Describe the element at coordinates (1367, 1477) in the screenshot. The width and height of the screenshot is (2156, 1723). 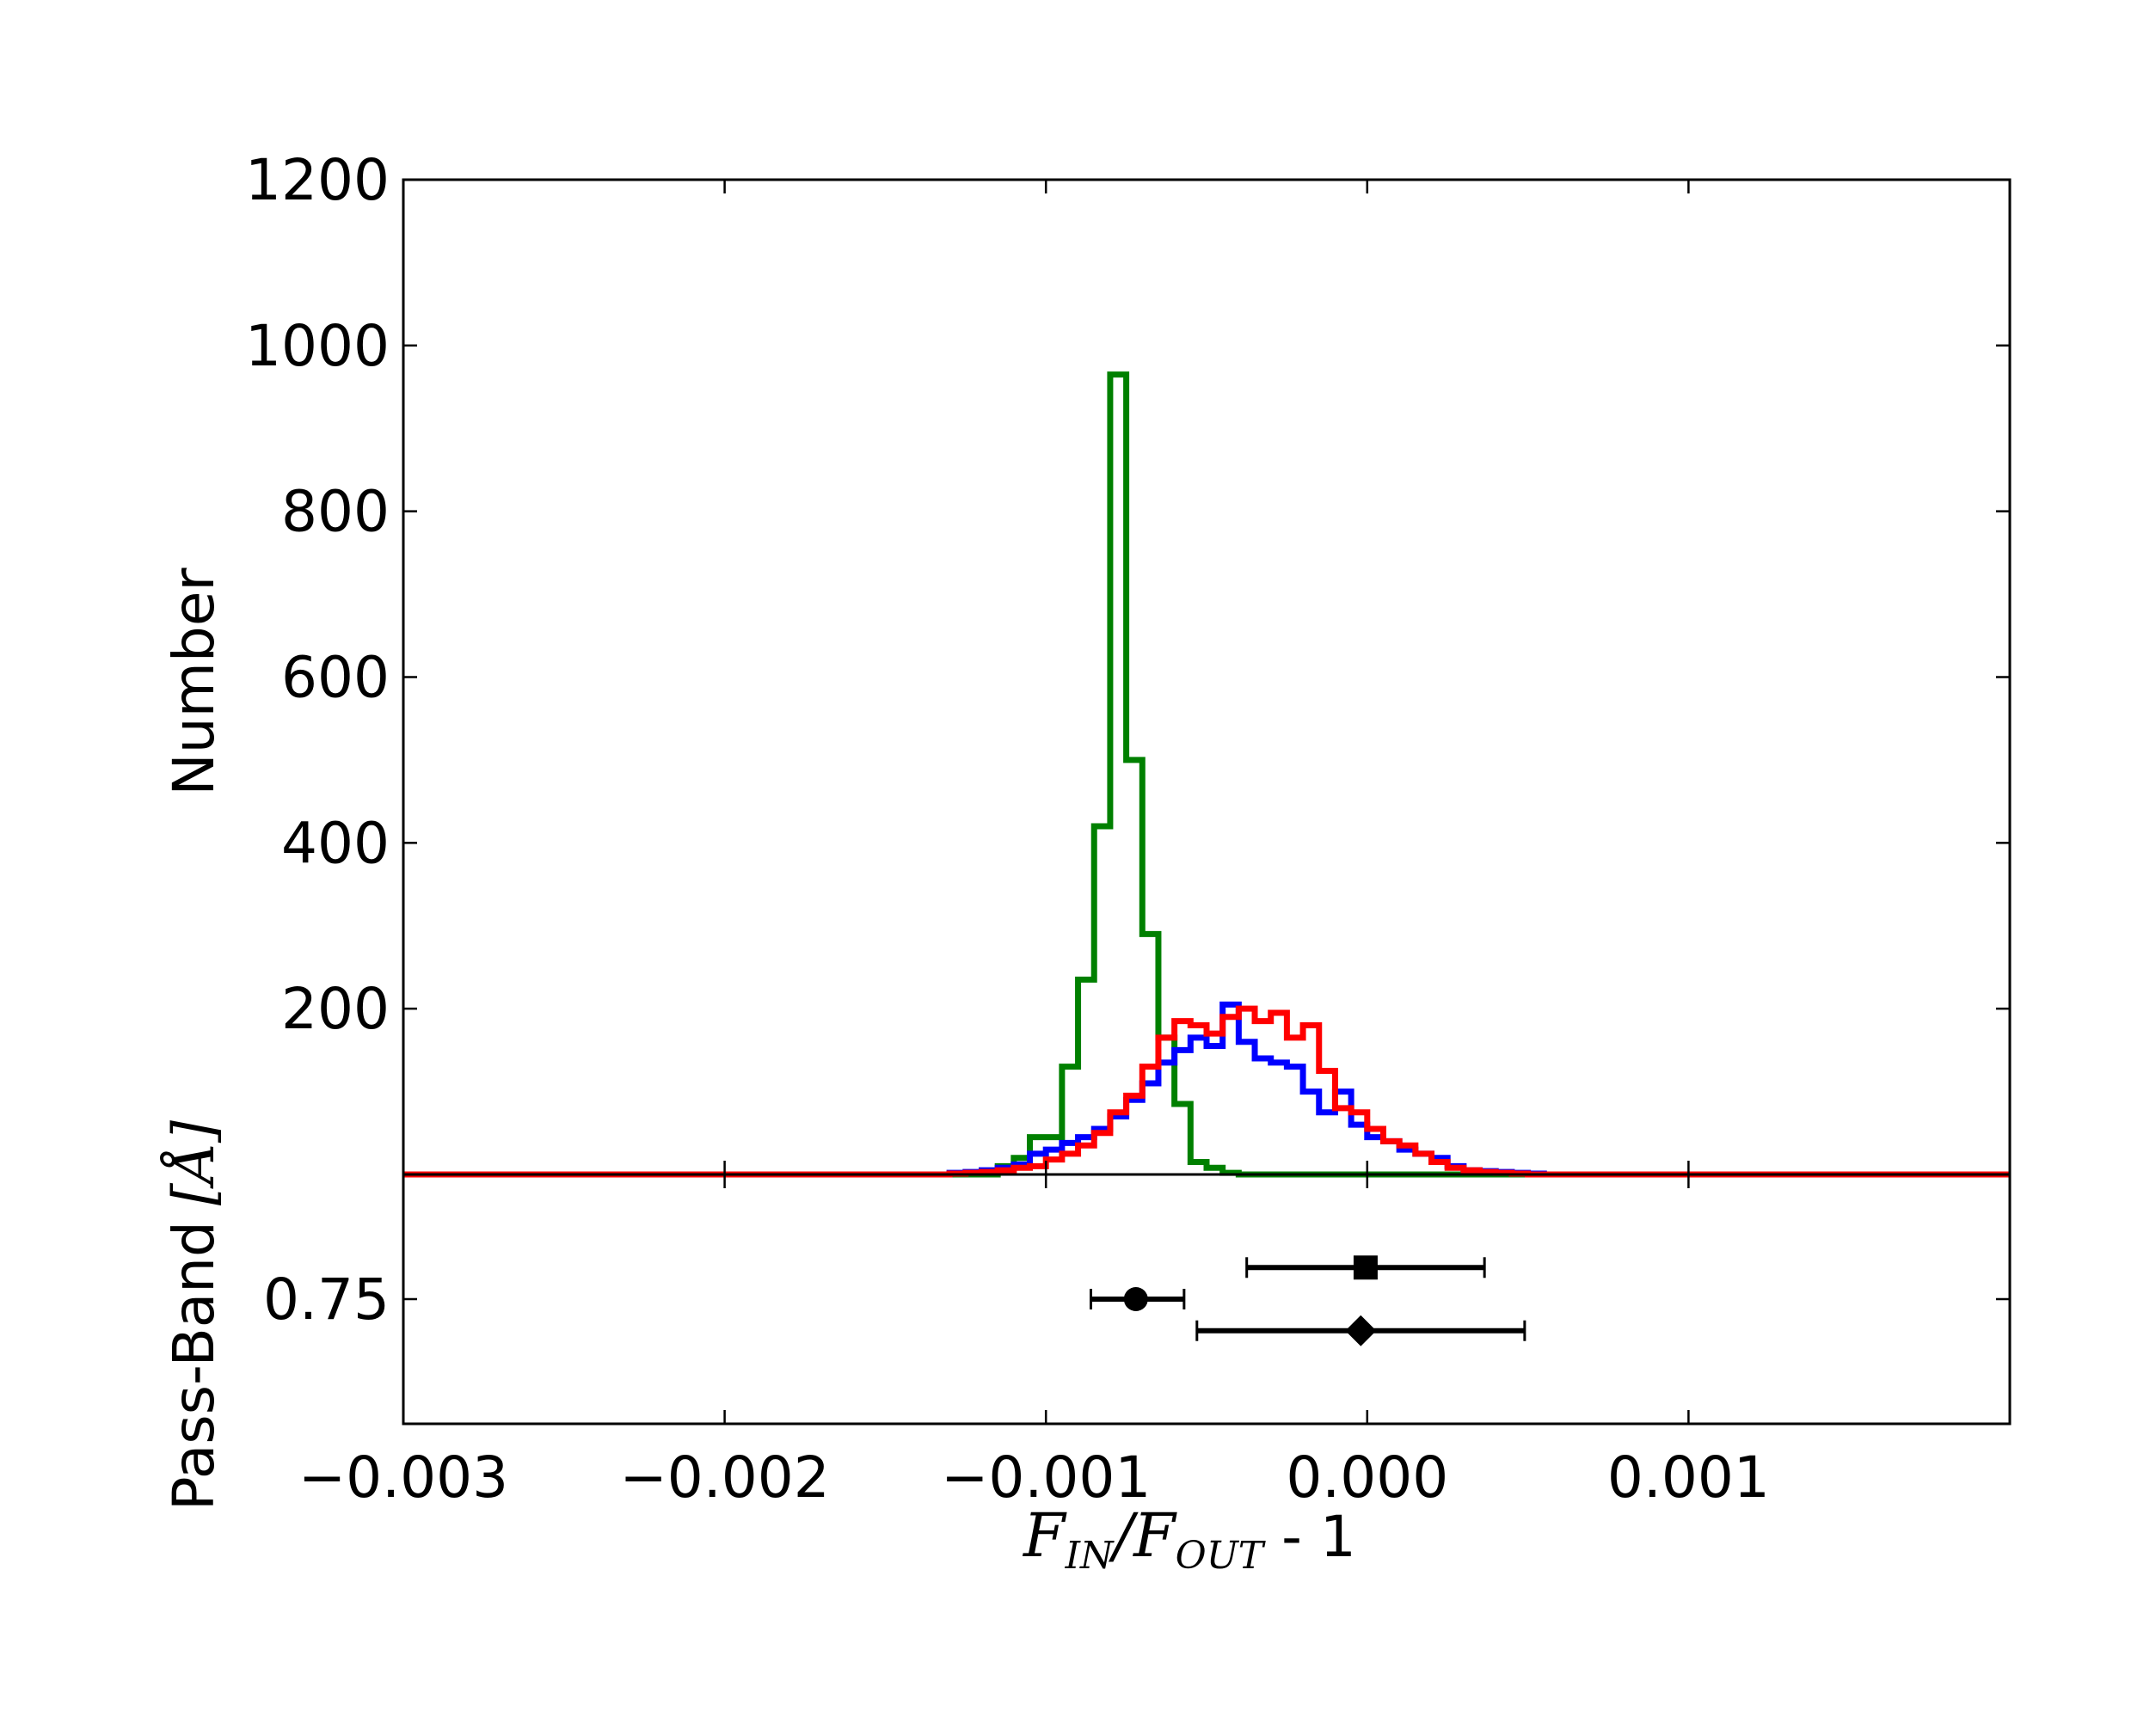
I see `x-tick-label: 0.000` at that location.